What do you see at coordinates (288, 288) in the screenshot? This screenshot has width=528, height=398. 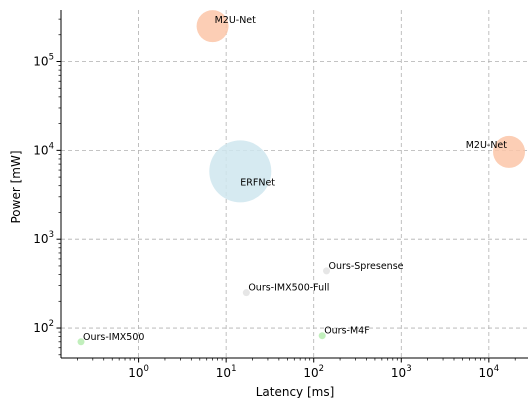 I see `point-label: Ours-IMX500-Full` at bounding box center [288, 288].